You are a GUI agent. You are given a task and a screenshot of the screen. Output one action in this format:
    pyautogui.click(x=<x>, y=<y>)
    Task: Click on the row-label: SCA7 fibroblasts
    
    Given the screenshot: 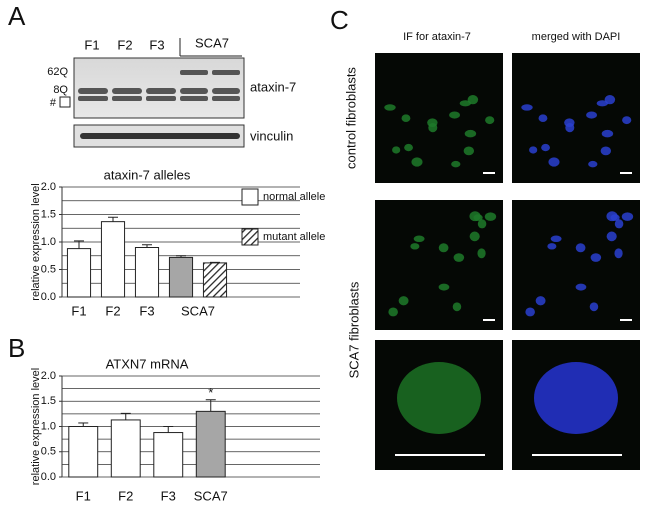 What is the action you would take?
    pyautogui.click(x=353, y=329)
    